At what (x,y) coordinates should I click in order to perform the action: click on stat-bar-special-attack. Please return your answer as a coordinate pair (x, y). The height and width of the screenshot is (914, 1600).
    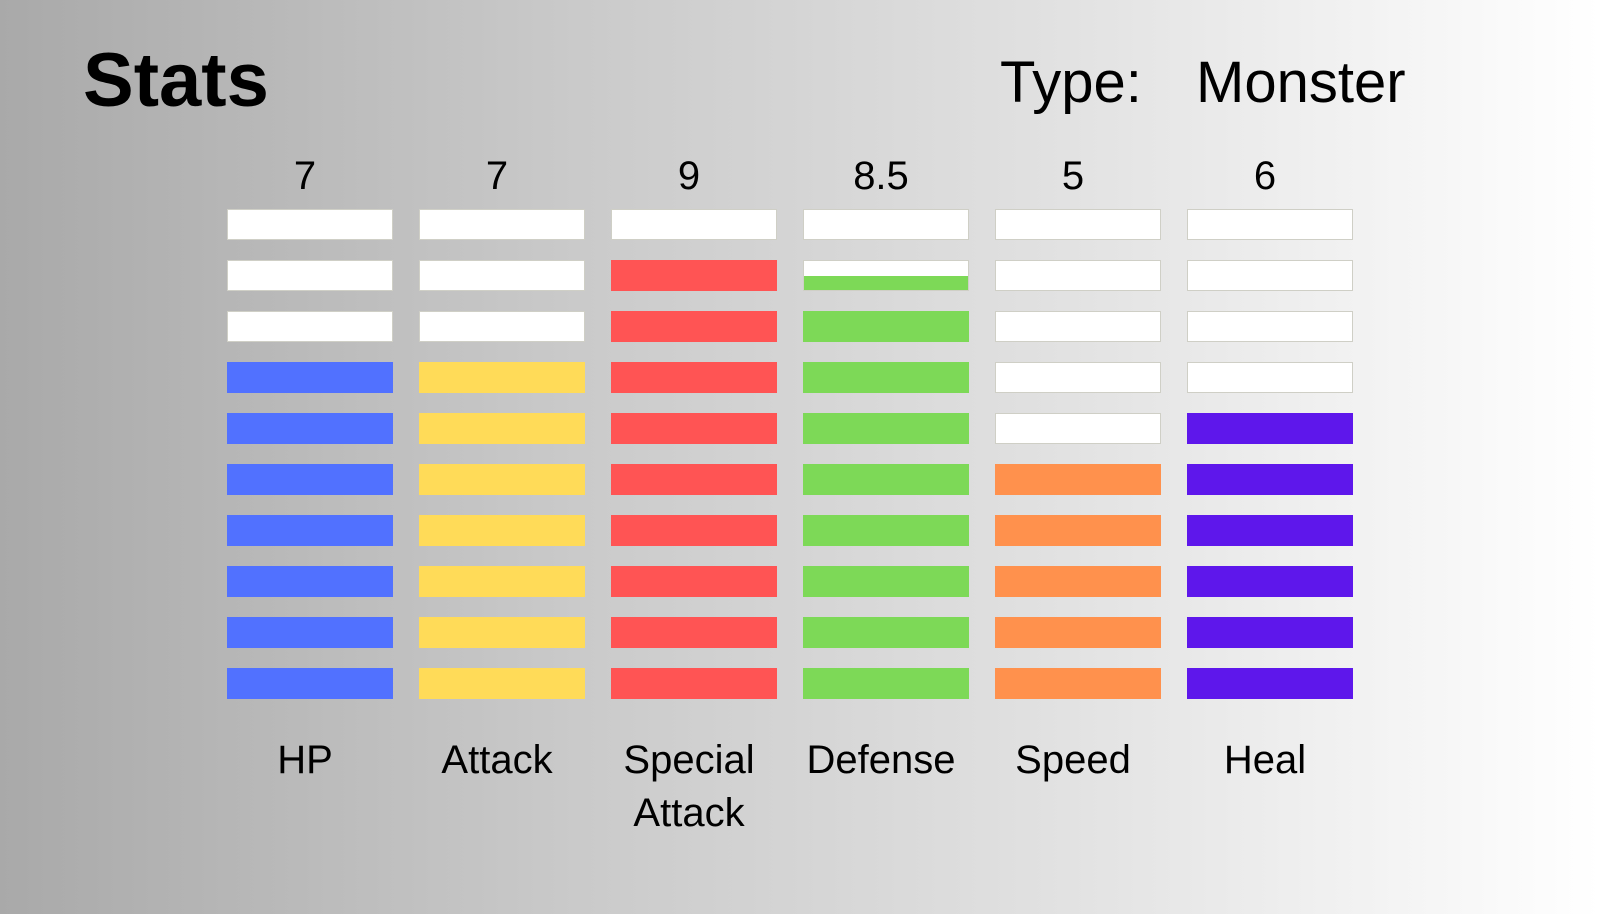
    Looking at the image, I should click on (694, 459).